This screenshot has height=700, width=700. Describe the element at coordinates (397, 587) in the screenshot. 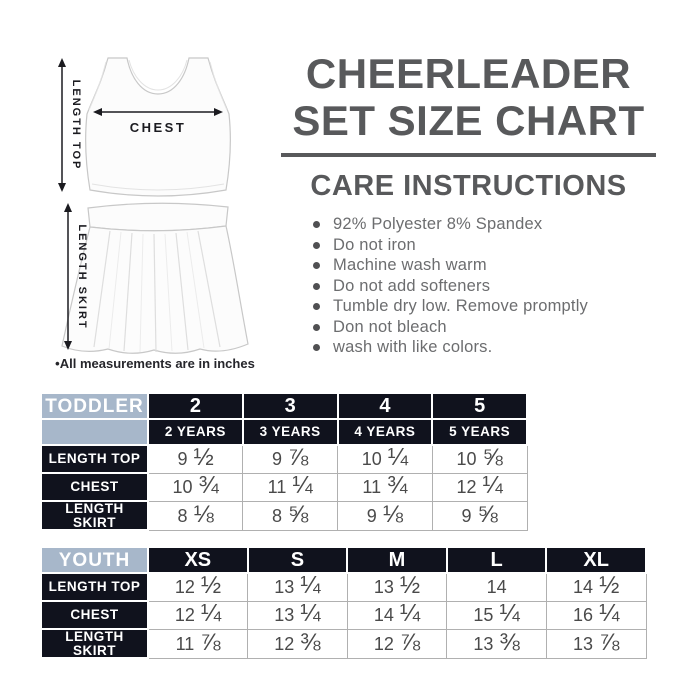

I see `measurement-value: 13 ½` at that location.